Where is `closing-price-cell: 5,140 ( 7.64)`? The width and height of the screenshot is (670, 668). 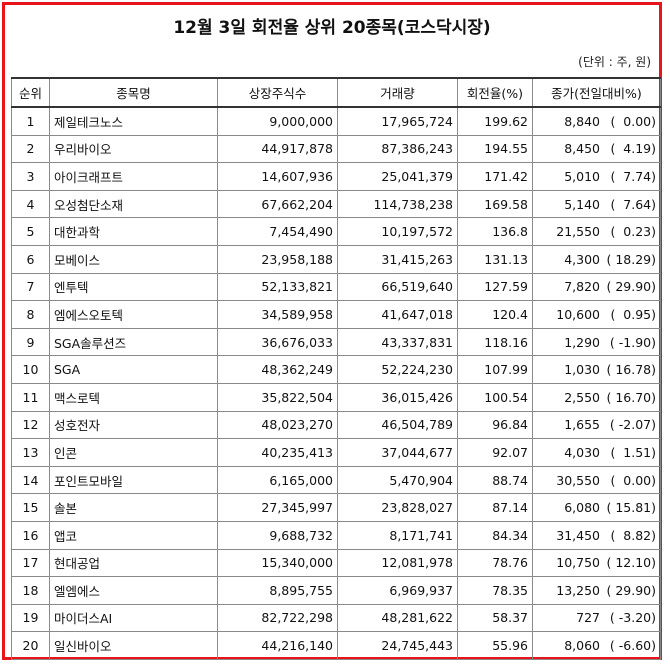
closing-price-cell: 5,140 ( 7.64) is located at coordinates (596, 204).